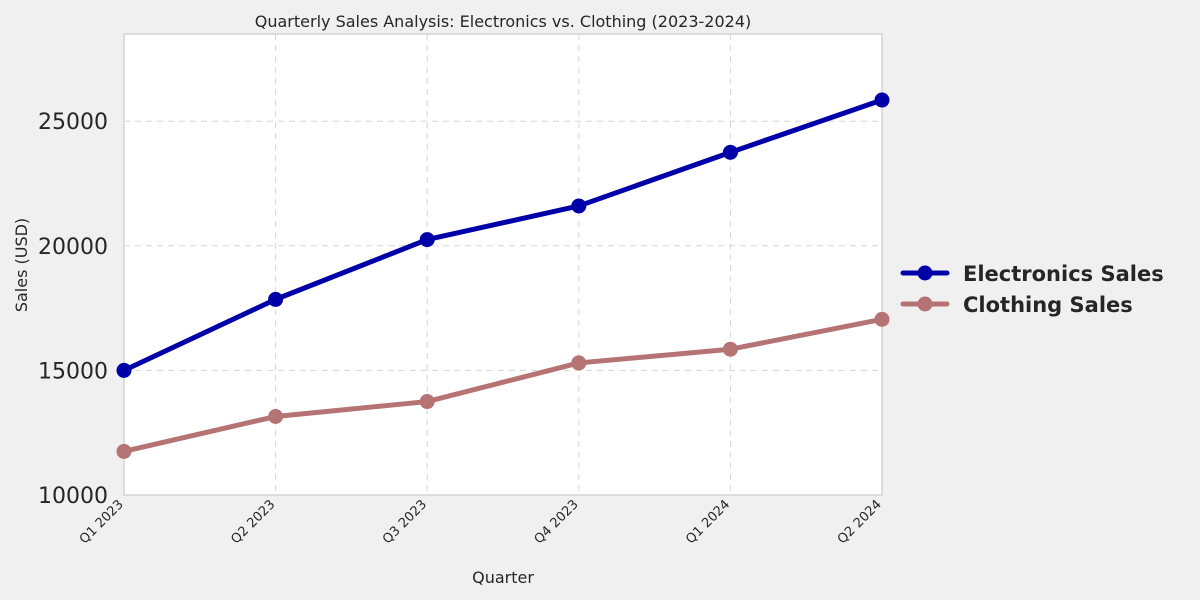 This screenshot has height=600, width=1200. I want to click on y-axis-label: Sales (USD), so click(21, 265).